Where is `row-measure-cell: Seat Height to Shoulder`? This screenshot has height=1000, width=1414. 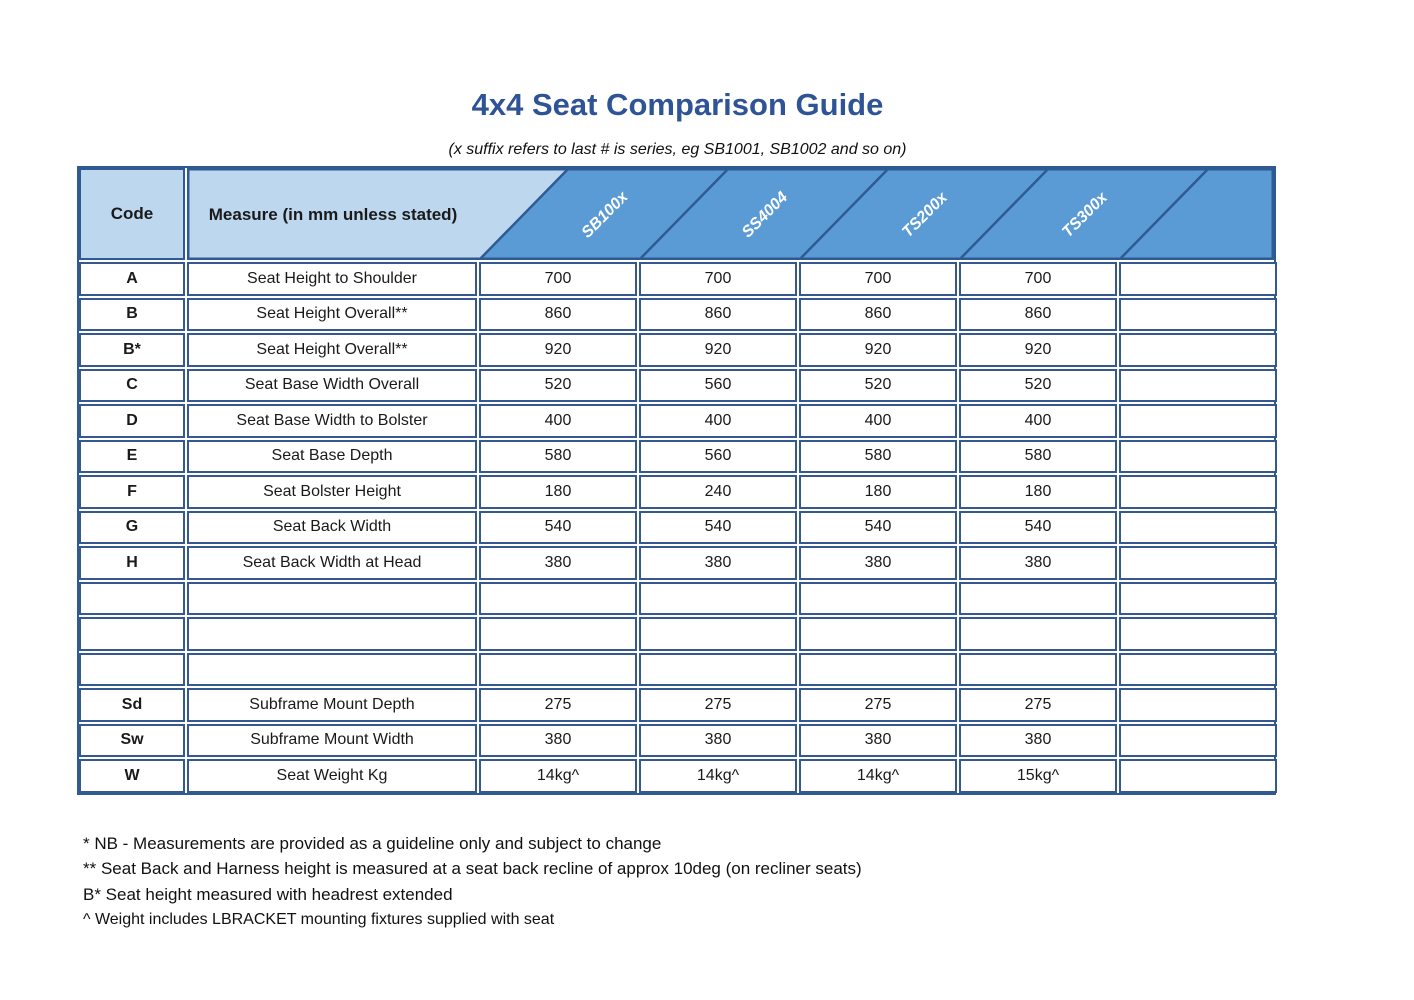
row-measure-cell: Seat Height to Shoulder is located at coordinates (332, 279).